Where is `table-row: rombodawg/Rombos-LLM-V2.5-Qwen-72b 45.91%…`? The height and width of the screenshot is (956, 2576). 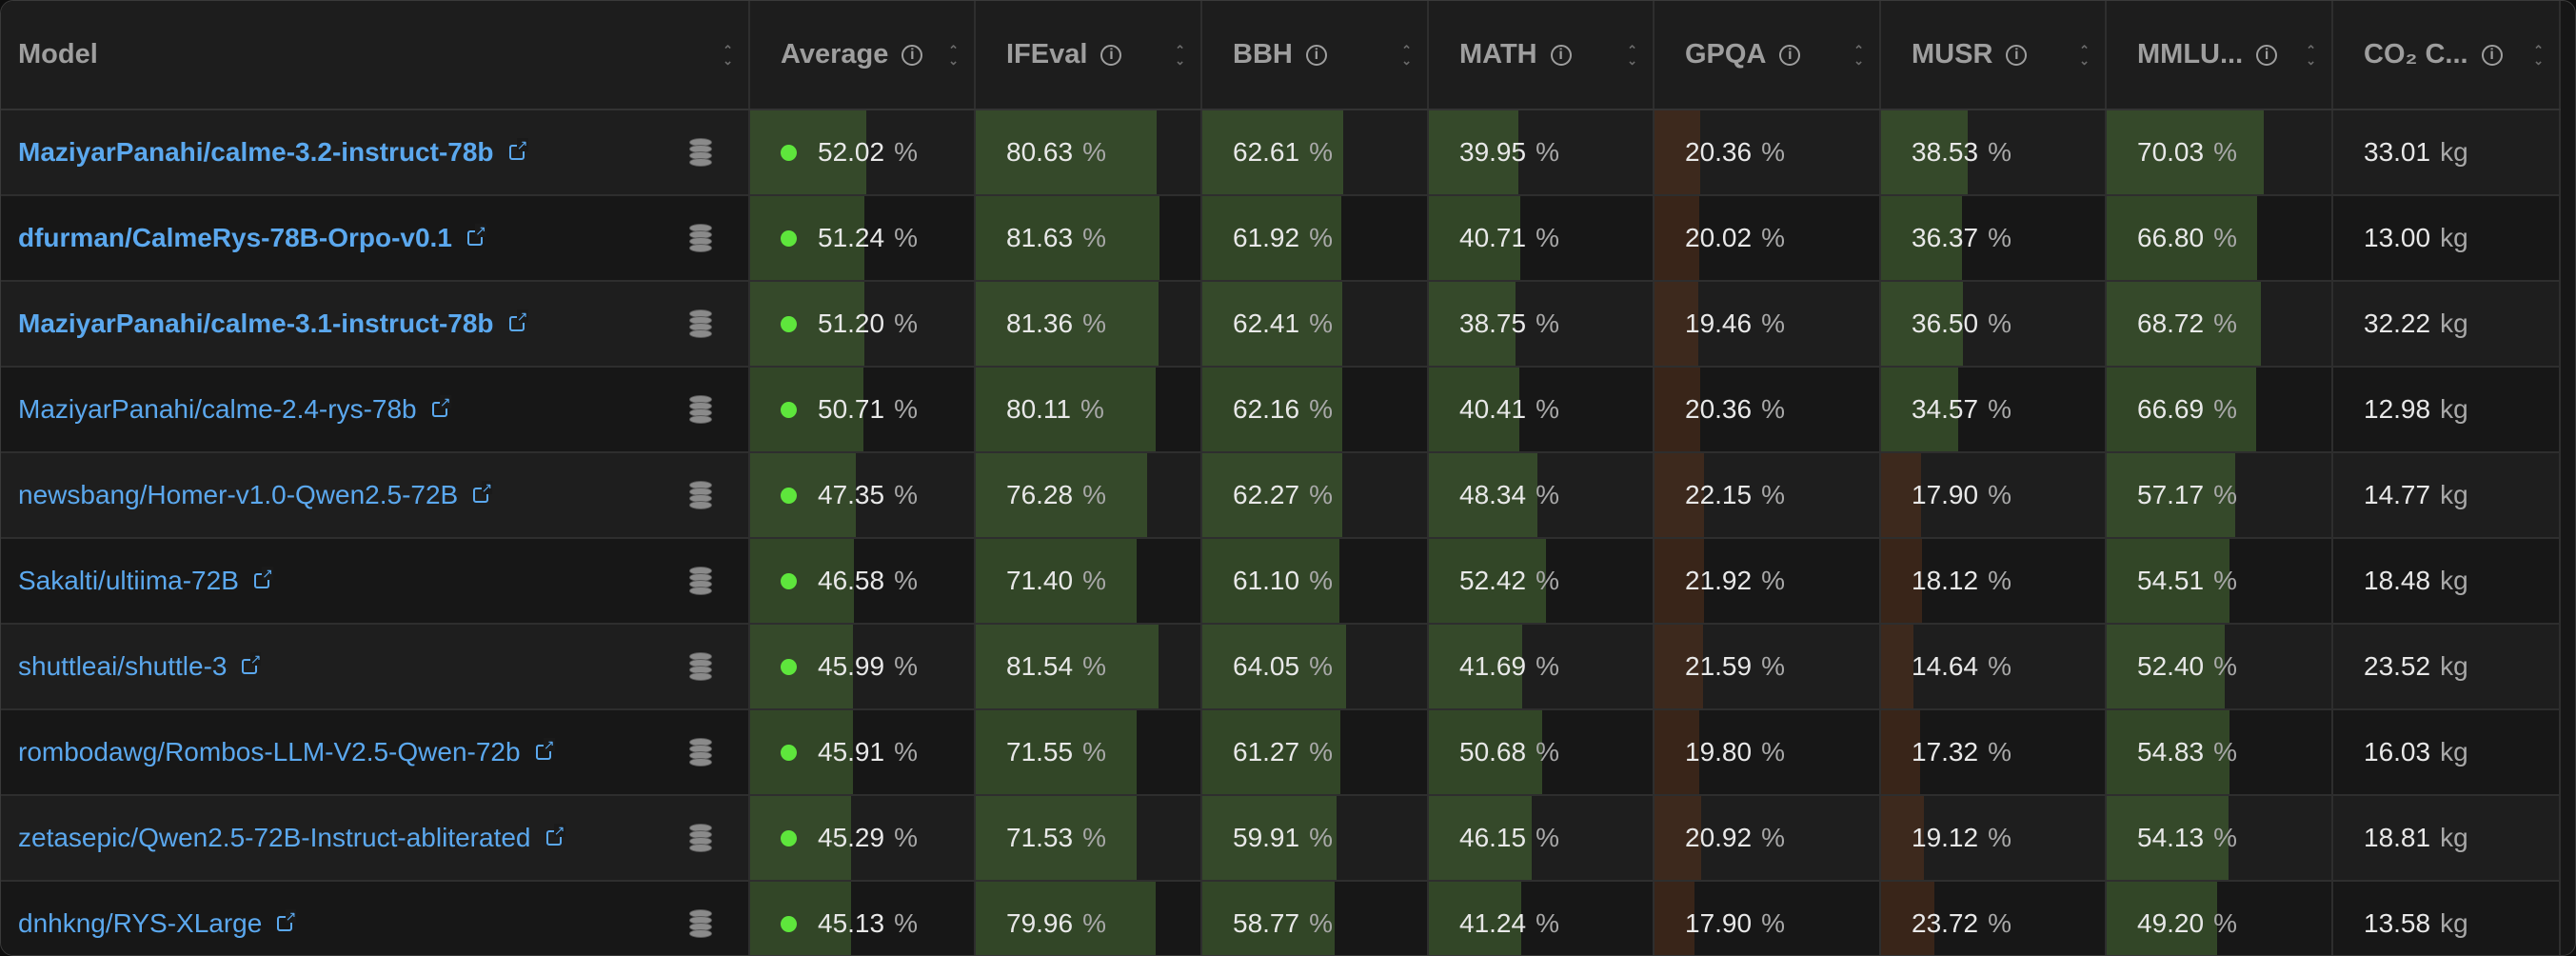 table-row: rombodawg/Rombos-LLM-V2.5-Qwen-72b 45.91%… is located at coordinates (1281, 752).